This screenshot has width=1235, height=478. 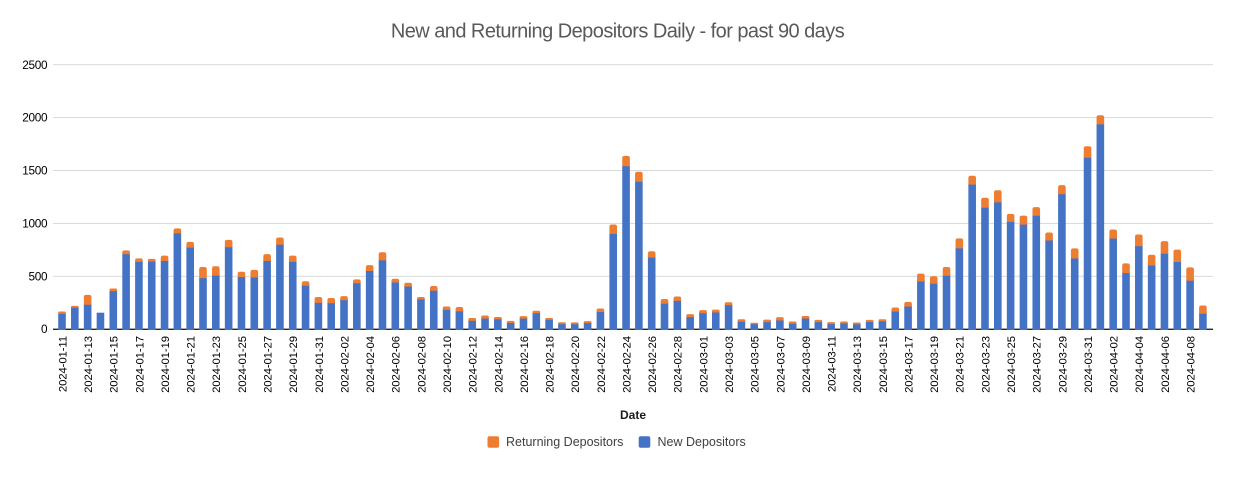 I want to click on svg-text: 2024-01-31, so click(x=320, y=364).